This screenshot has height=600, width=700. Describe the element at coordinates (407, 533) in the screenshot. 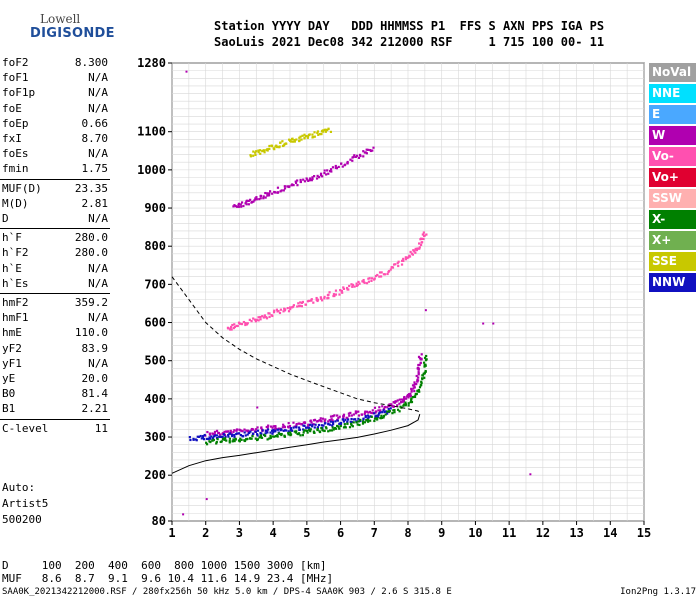

I see `x-tick-label: 8` at that location.